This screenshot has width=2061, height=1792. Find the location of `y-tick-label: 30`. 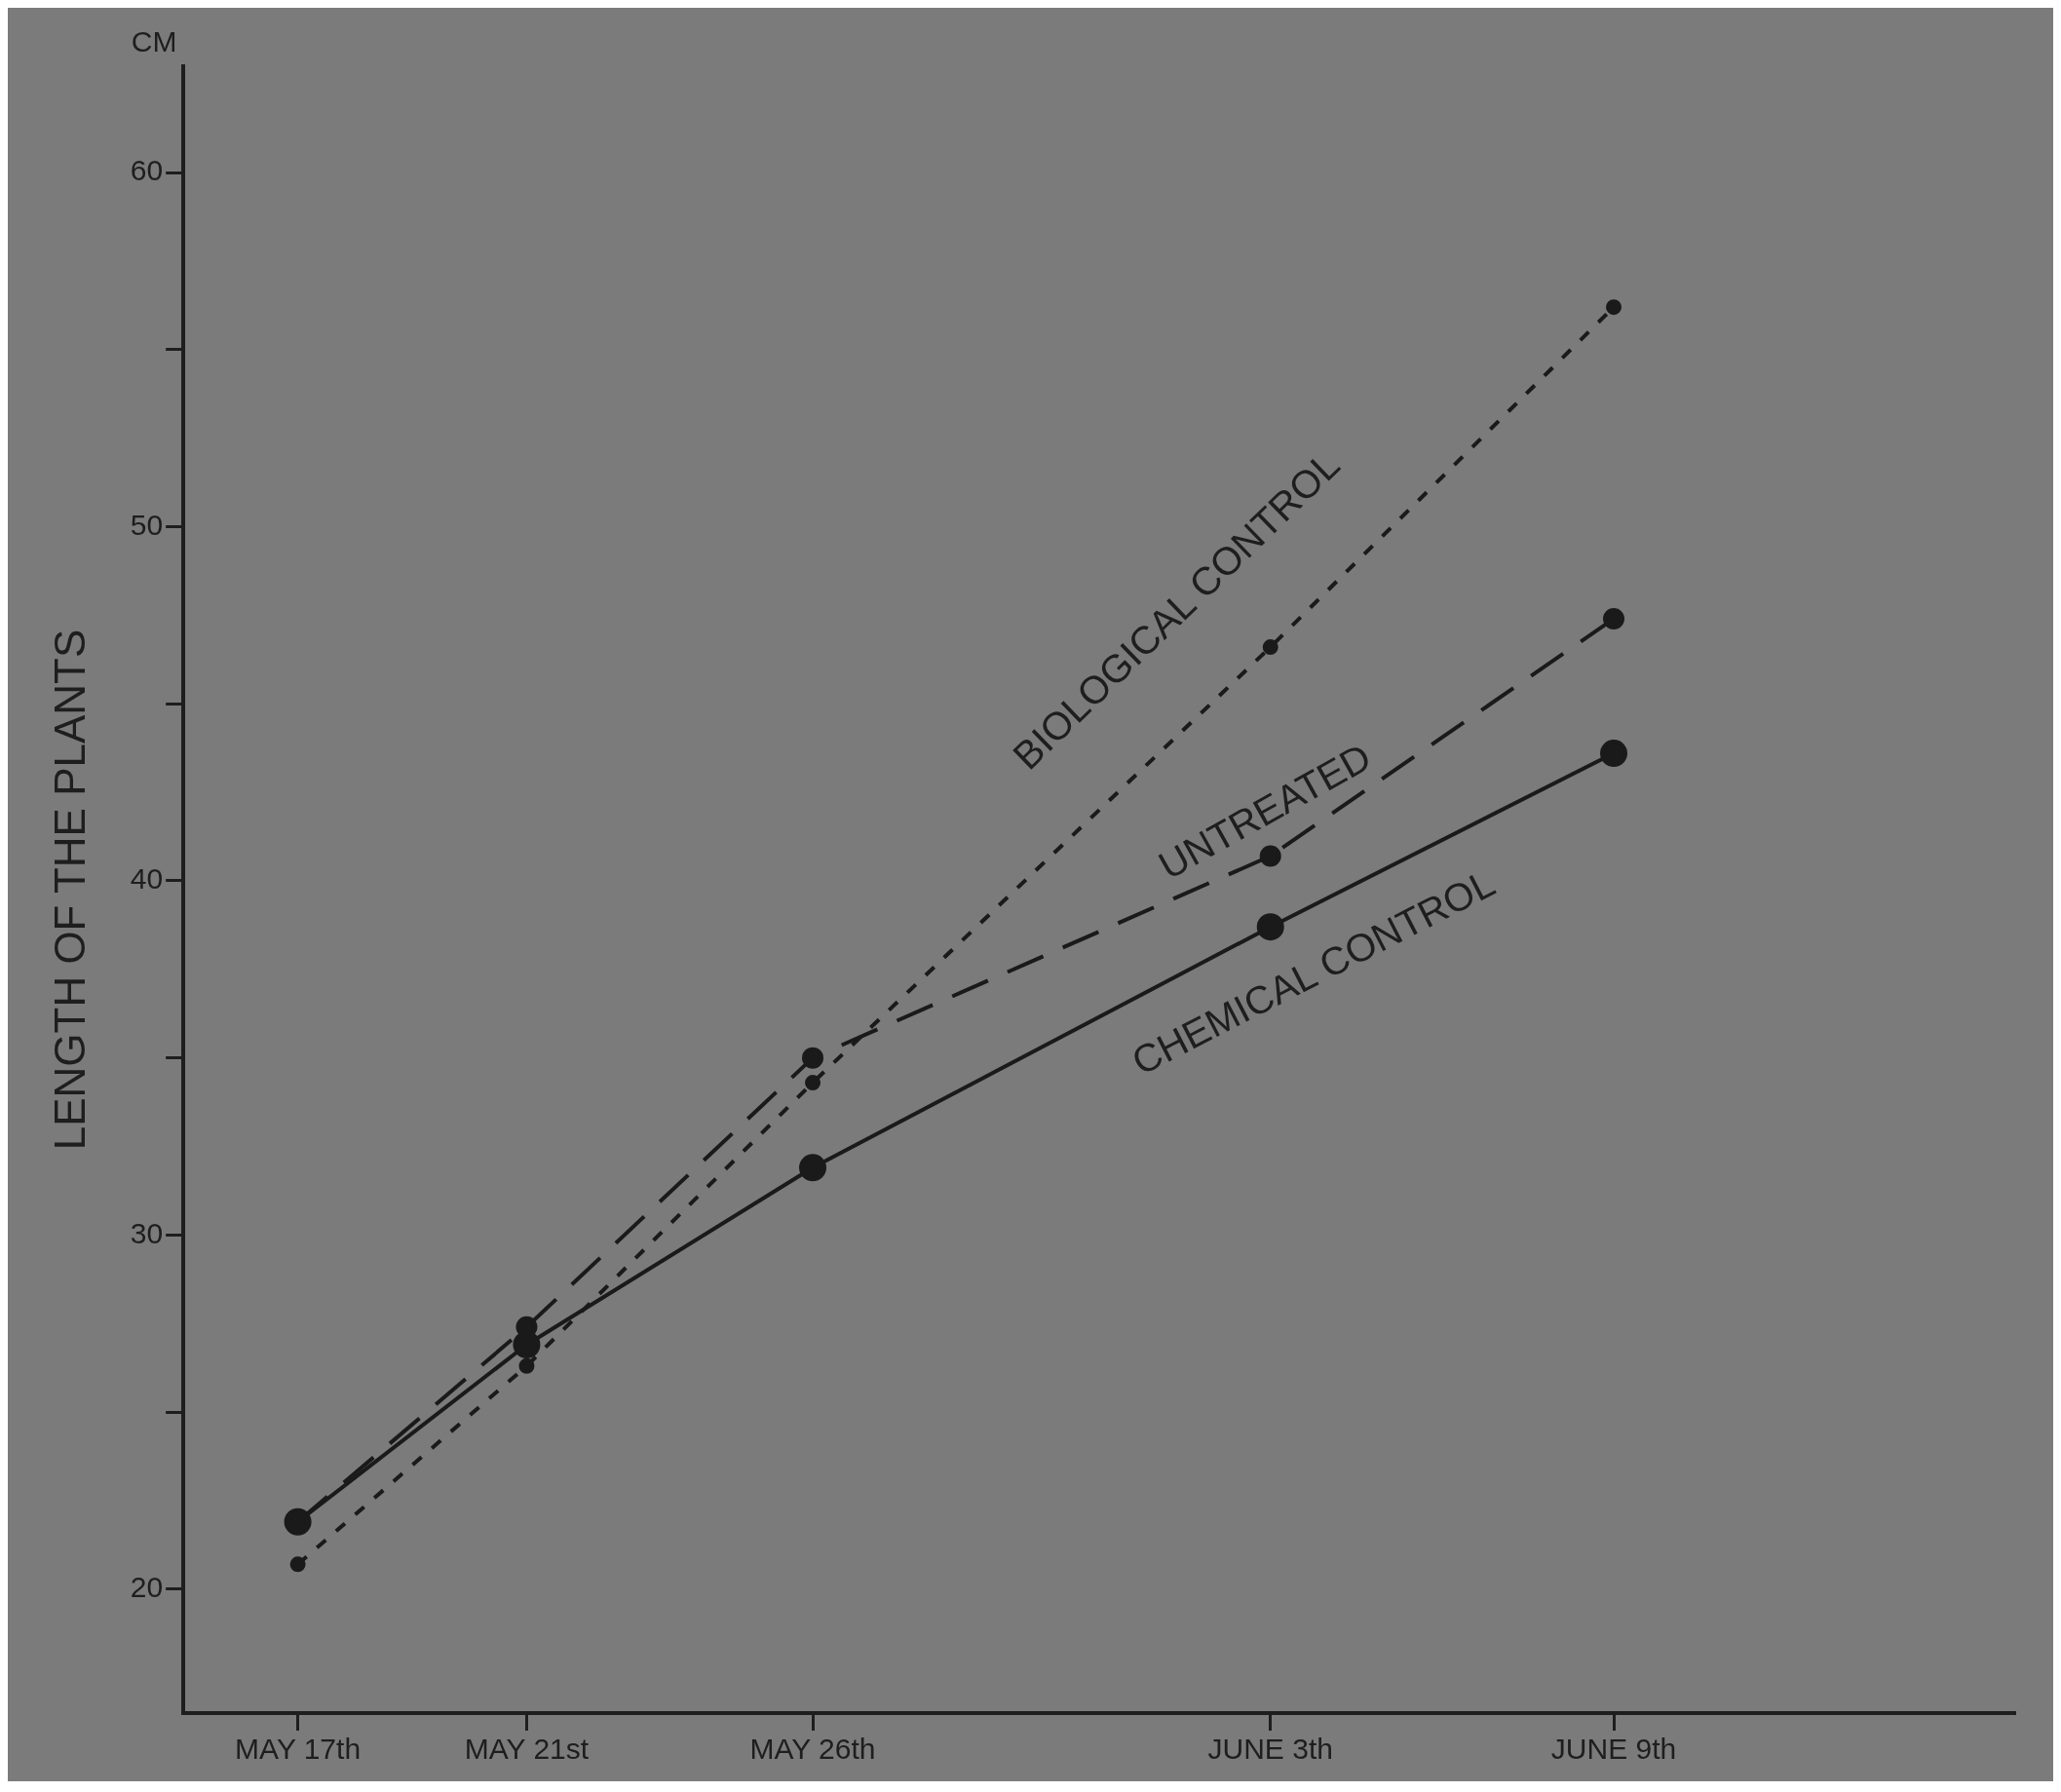

y-tick-label: 30 is located at coordinates (147, 1232).